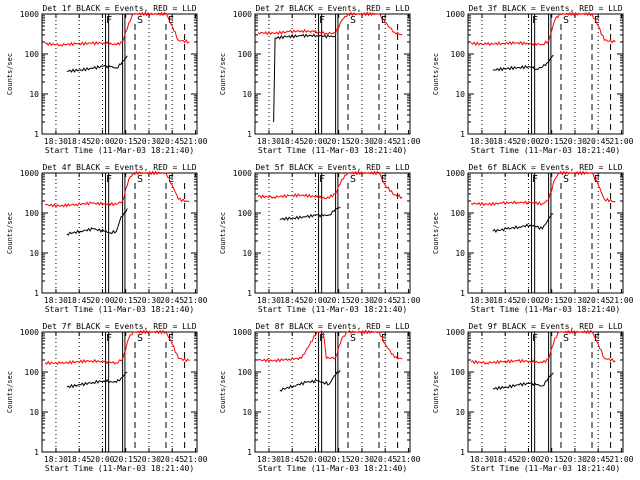 Image resolution: width=640 pixels, height=480 pixels. What do you see at coordinates (332, 326) in the screenshot?
I see `panel-title: Det 8f BLACK = Events, RED = LLD` at bounding box center [332, 326].